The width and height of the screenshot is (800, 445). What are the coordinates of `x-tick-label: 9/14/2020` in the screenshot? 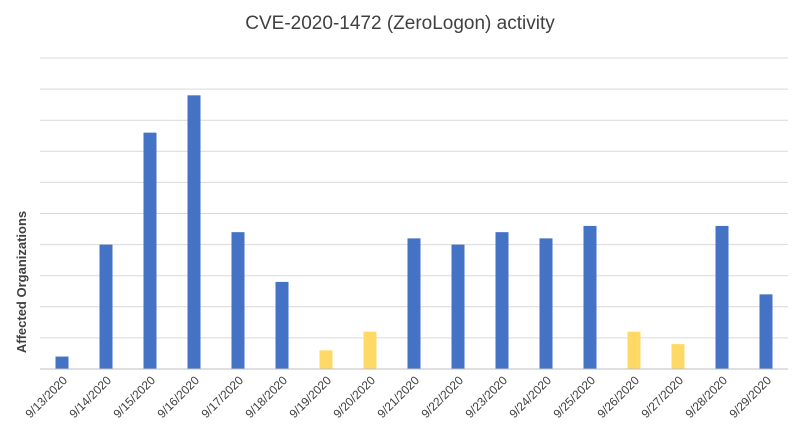 It's located at (90, 397).